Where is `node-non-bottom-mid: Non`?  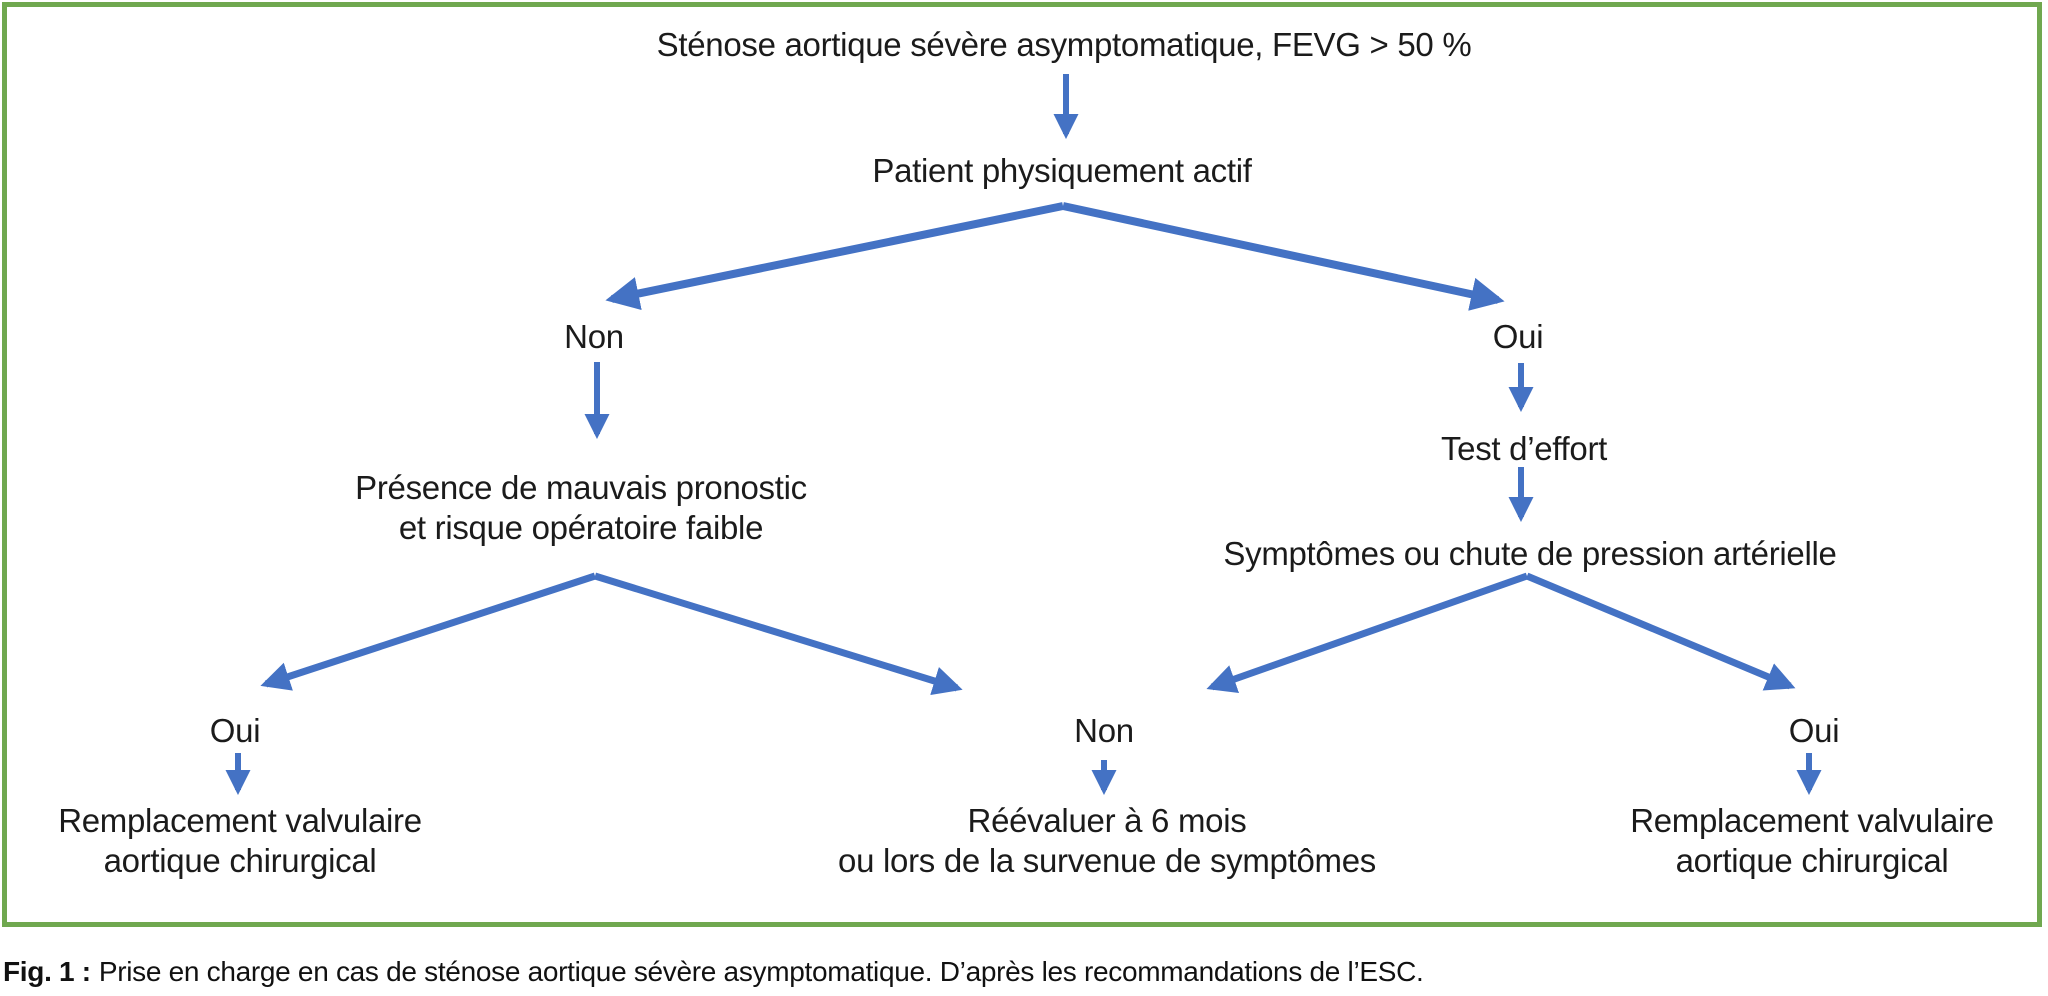
node-non-bottom-mid: Non is located at coordinates (1104, 730).